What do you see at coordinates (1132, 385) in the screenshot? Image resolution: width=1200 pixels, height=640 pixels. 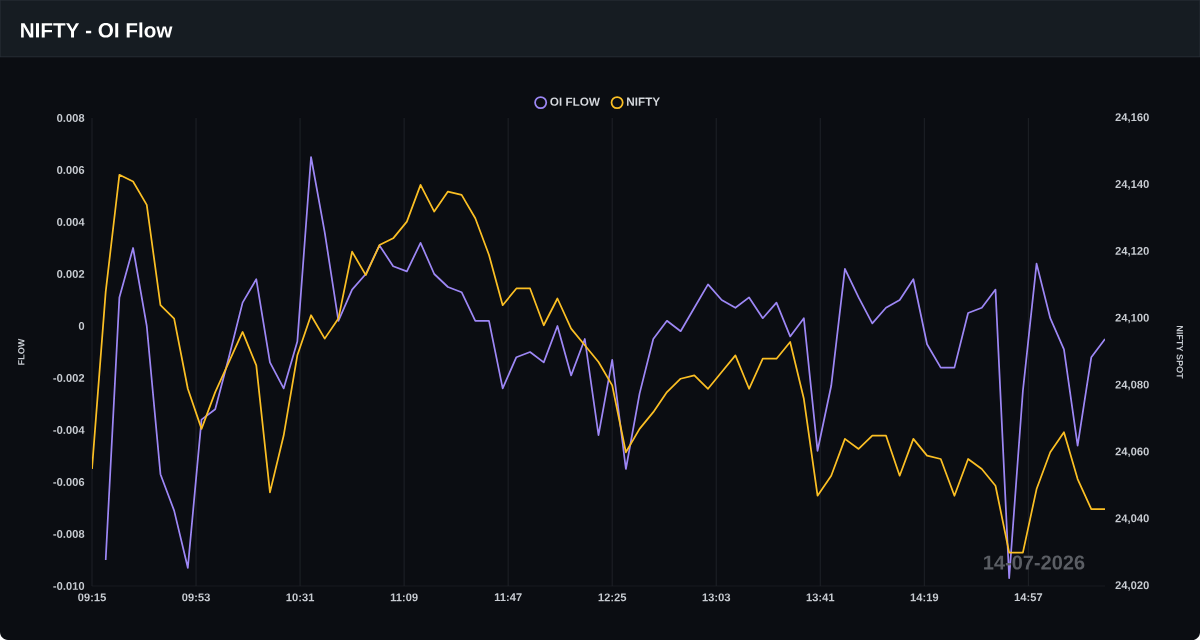 I see `y2-tick-label: 24,080` at bounding box center [1132, 385].